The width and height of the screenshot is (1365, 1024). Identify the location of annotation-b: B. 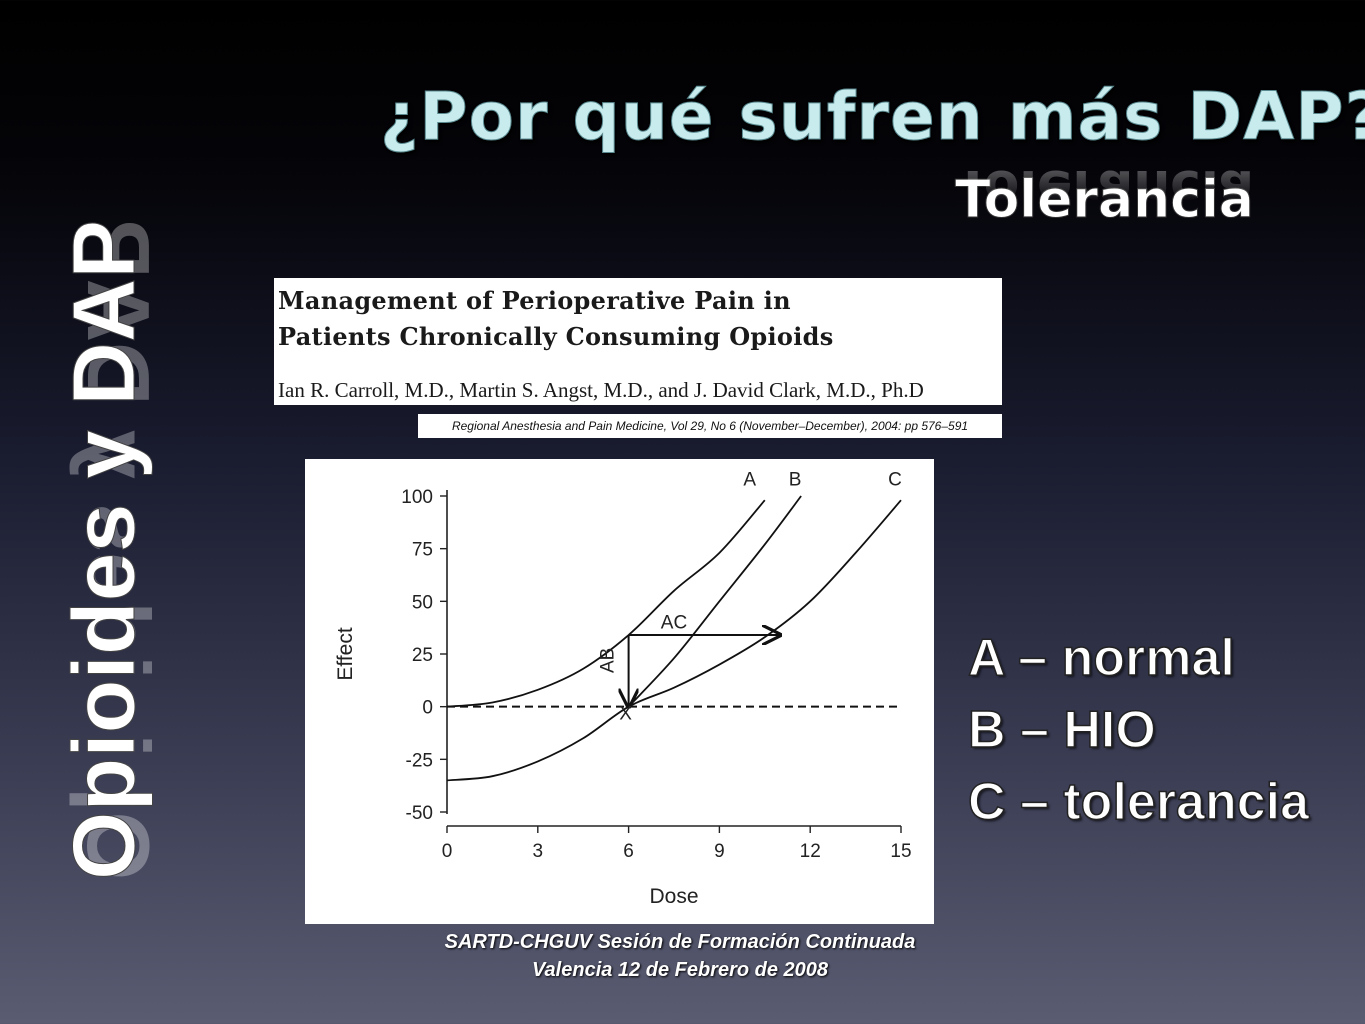
(795, 479).